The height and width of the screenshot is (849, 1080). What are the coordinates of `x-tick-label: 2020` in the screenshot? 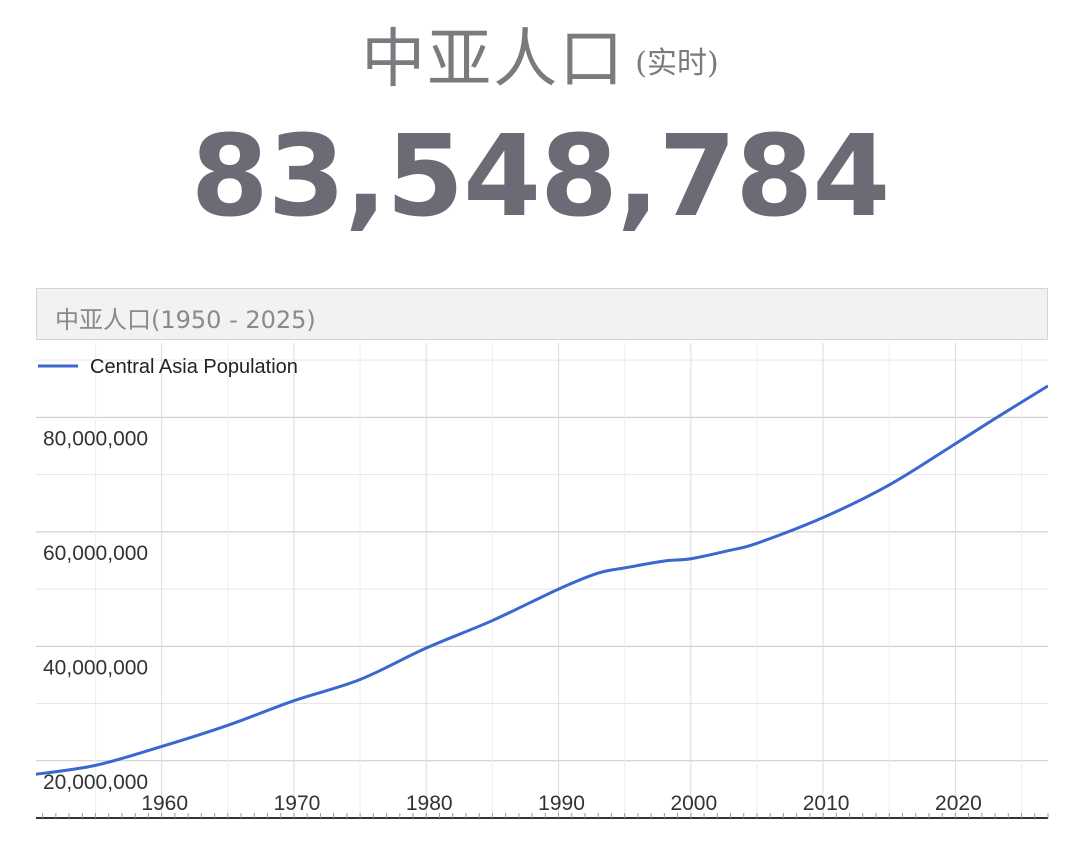 It's located at (958, 803).